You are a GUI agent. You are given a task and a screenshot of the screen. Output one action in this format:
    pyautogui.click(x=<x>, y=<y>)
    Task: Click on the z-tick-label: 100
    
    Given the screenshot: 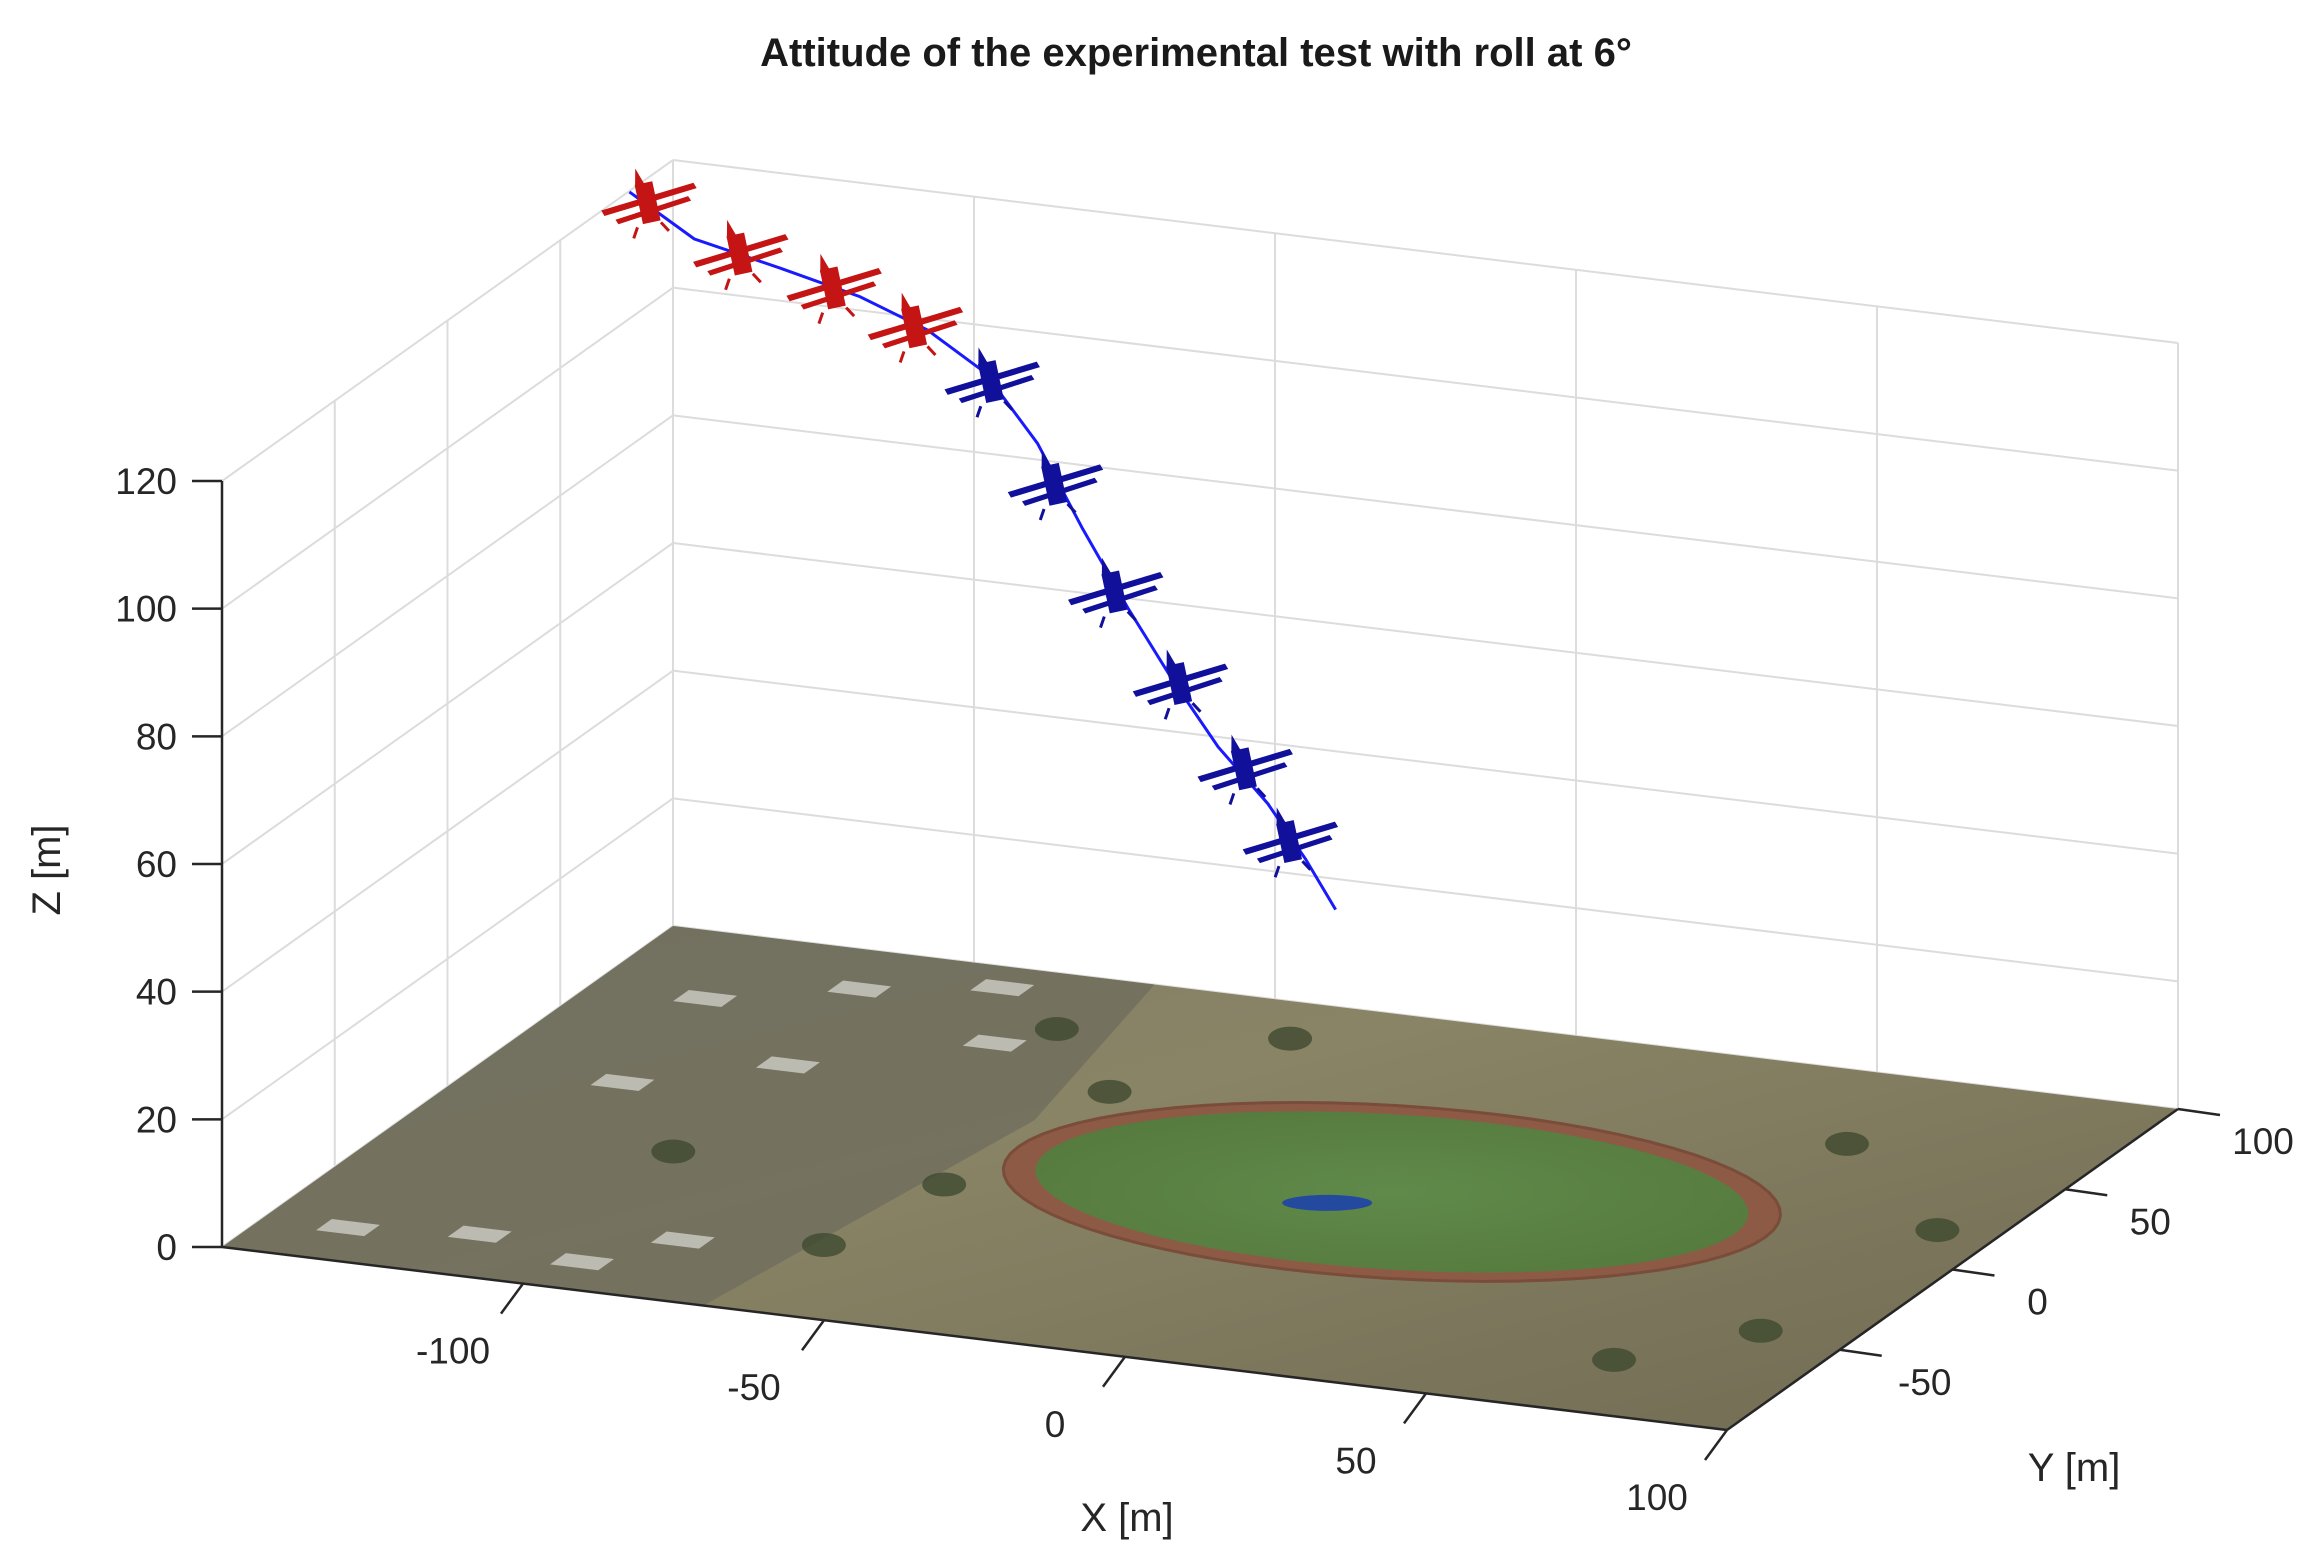 What is the action you would take?
    pyautogui.click(x=146, y=609)
    